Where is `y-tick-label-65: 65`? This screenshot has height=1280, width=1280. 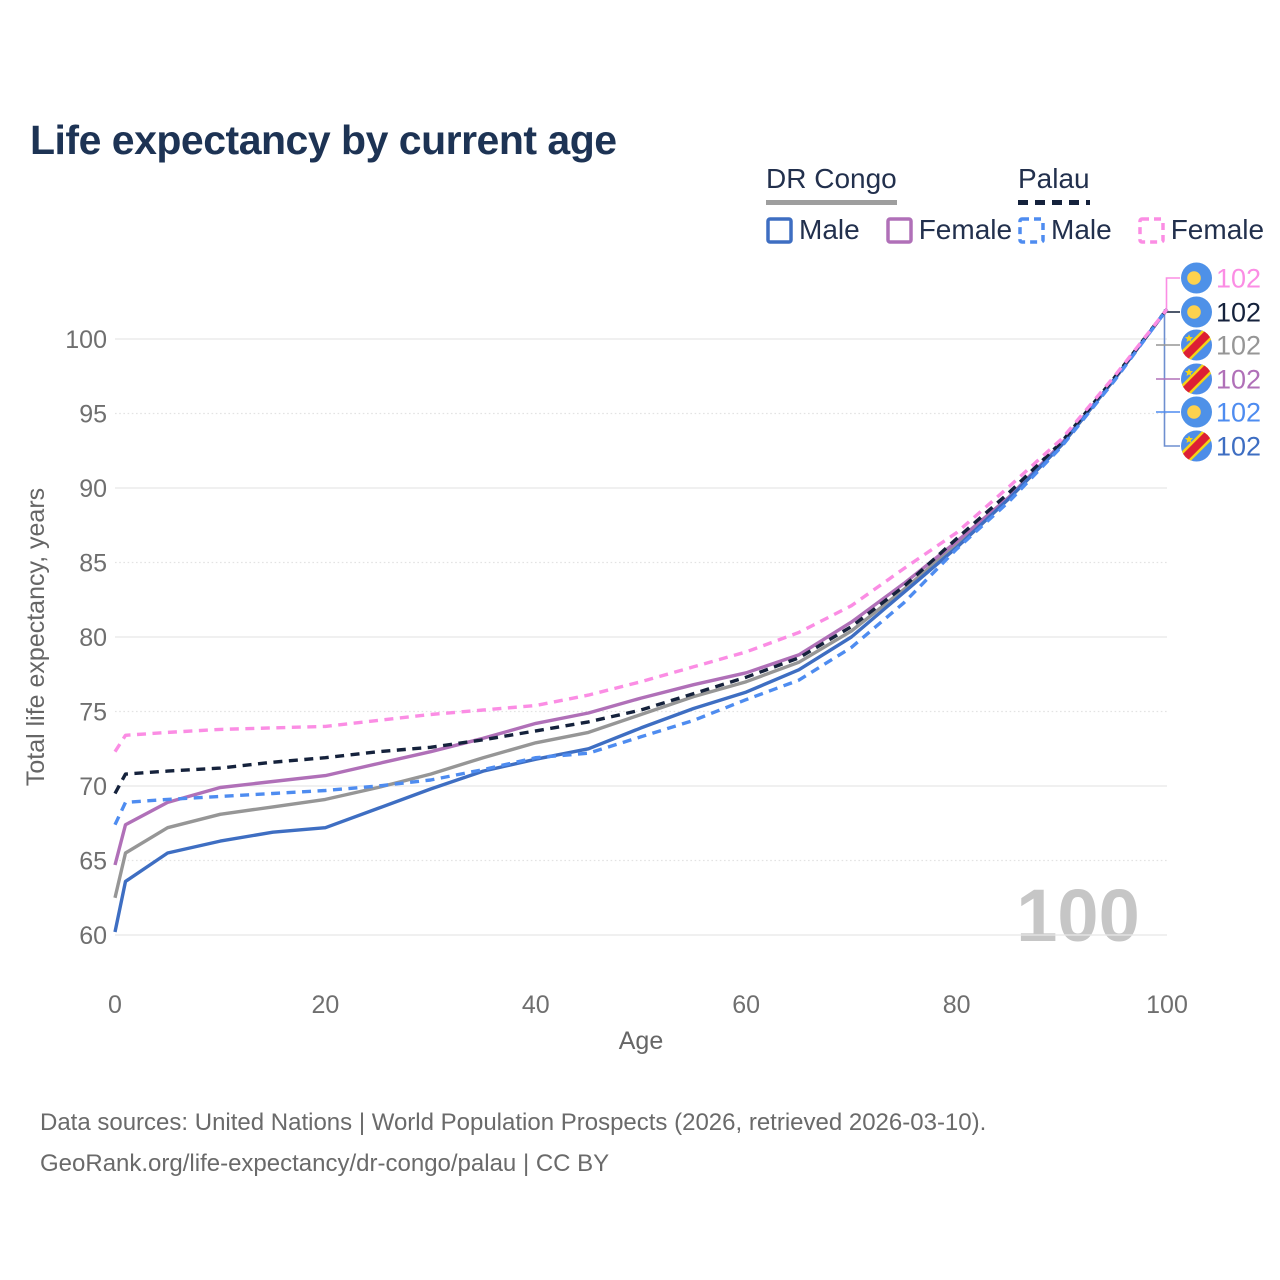 y-tick-label-65: 65 is located at coordinates (93, 862).